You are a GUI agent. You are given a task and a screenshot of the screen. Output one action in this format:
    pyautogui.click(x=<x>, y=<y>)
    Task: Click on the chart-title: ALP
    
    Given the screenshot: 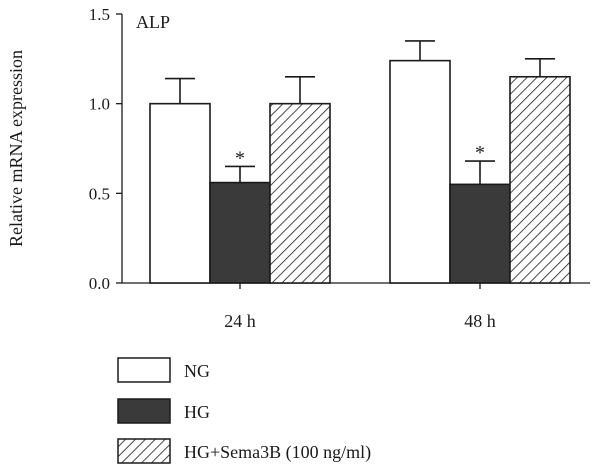 What is the action you would take?
    pyautogui.click(x=153, y=22)
    